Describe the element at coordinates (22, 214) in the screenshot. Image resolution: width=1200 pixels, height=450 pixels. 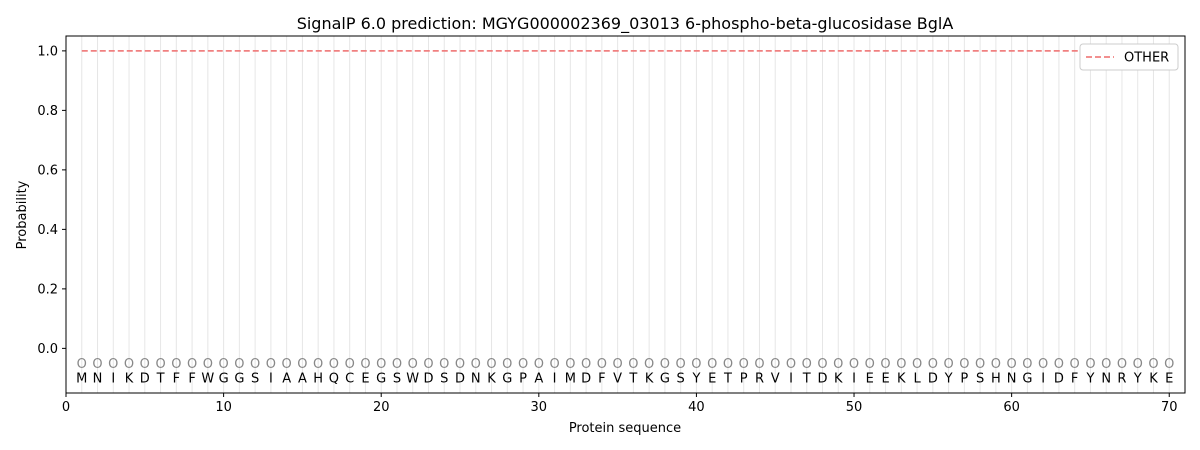
I see `y-axis-label: Probability` at that location.